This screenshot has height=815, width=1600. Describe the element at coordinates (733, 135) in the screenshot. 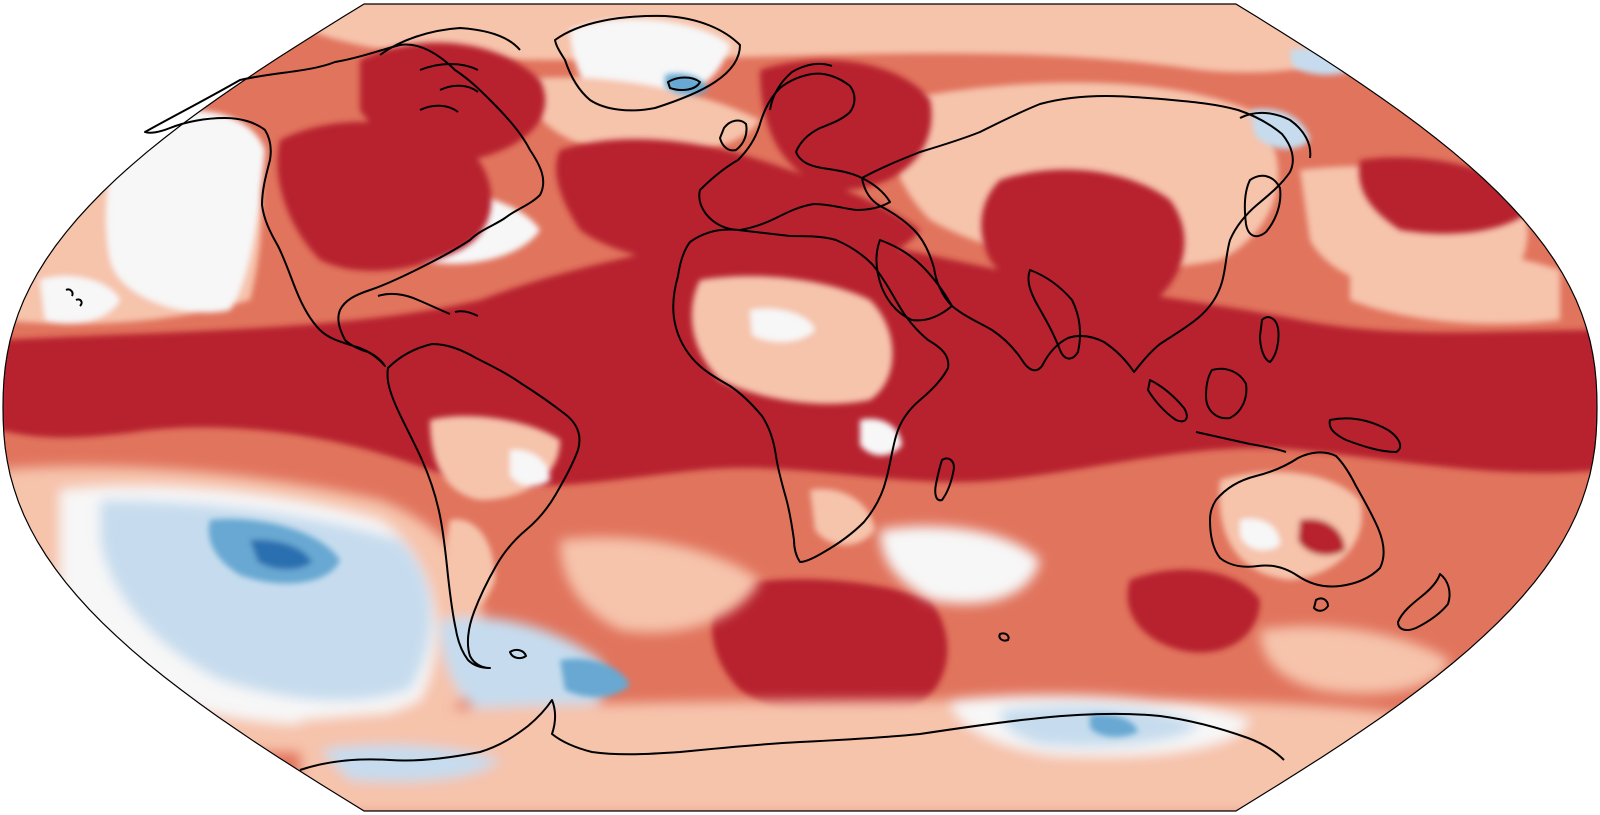

I see `coastline-uk` at that location.